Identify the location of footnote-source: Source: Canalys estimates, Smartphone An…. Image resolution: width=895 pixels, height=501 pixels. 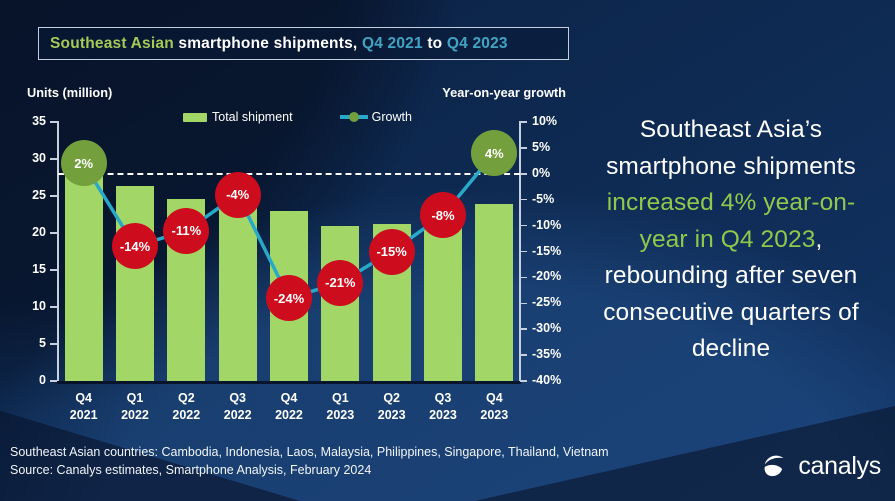
(191, 469).